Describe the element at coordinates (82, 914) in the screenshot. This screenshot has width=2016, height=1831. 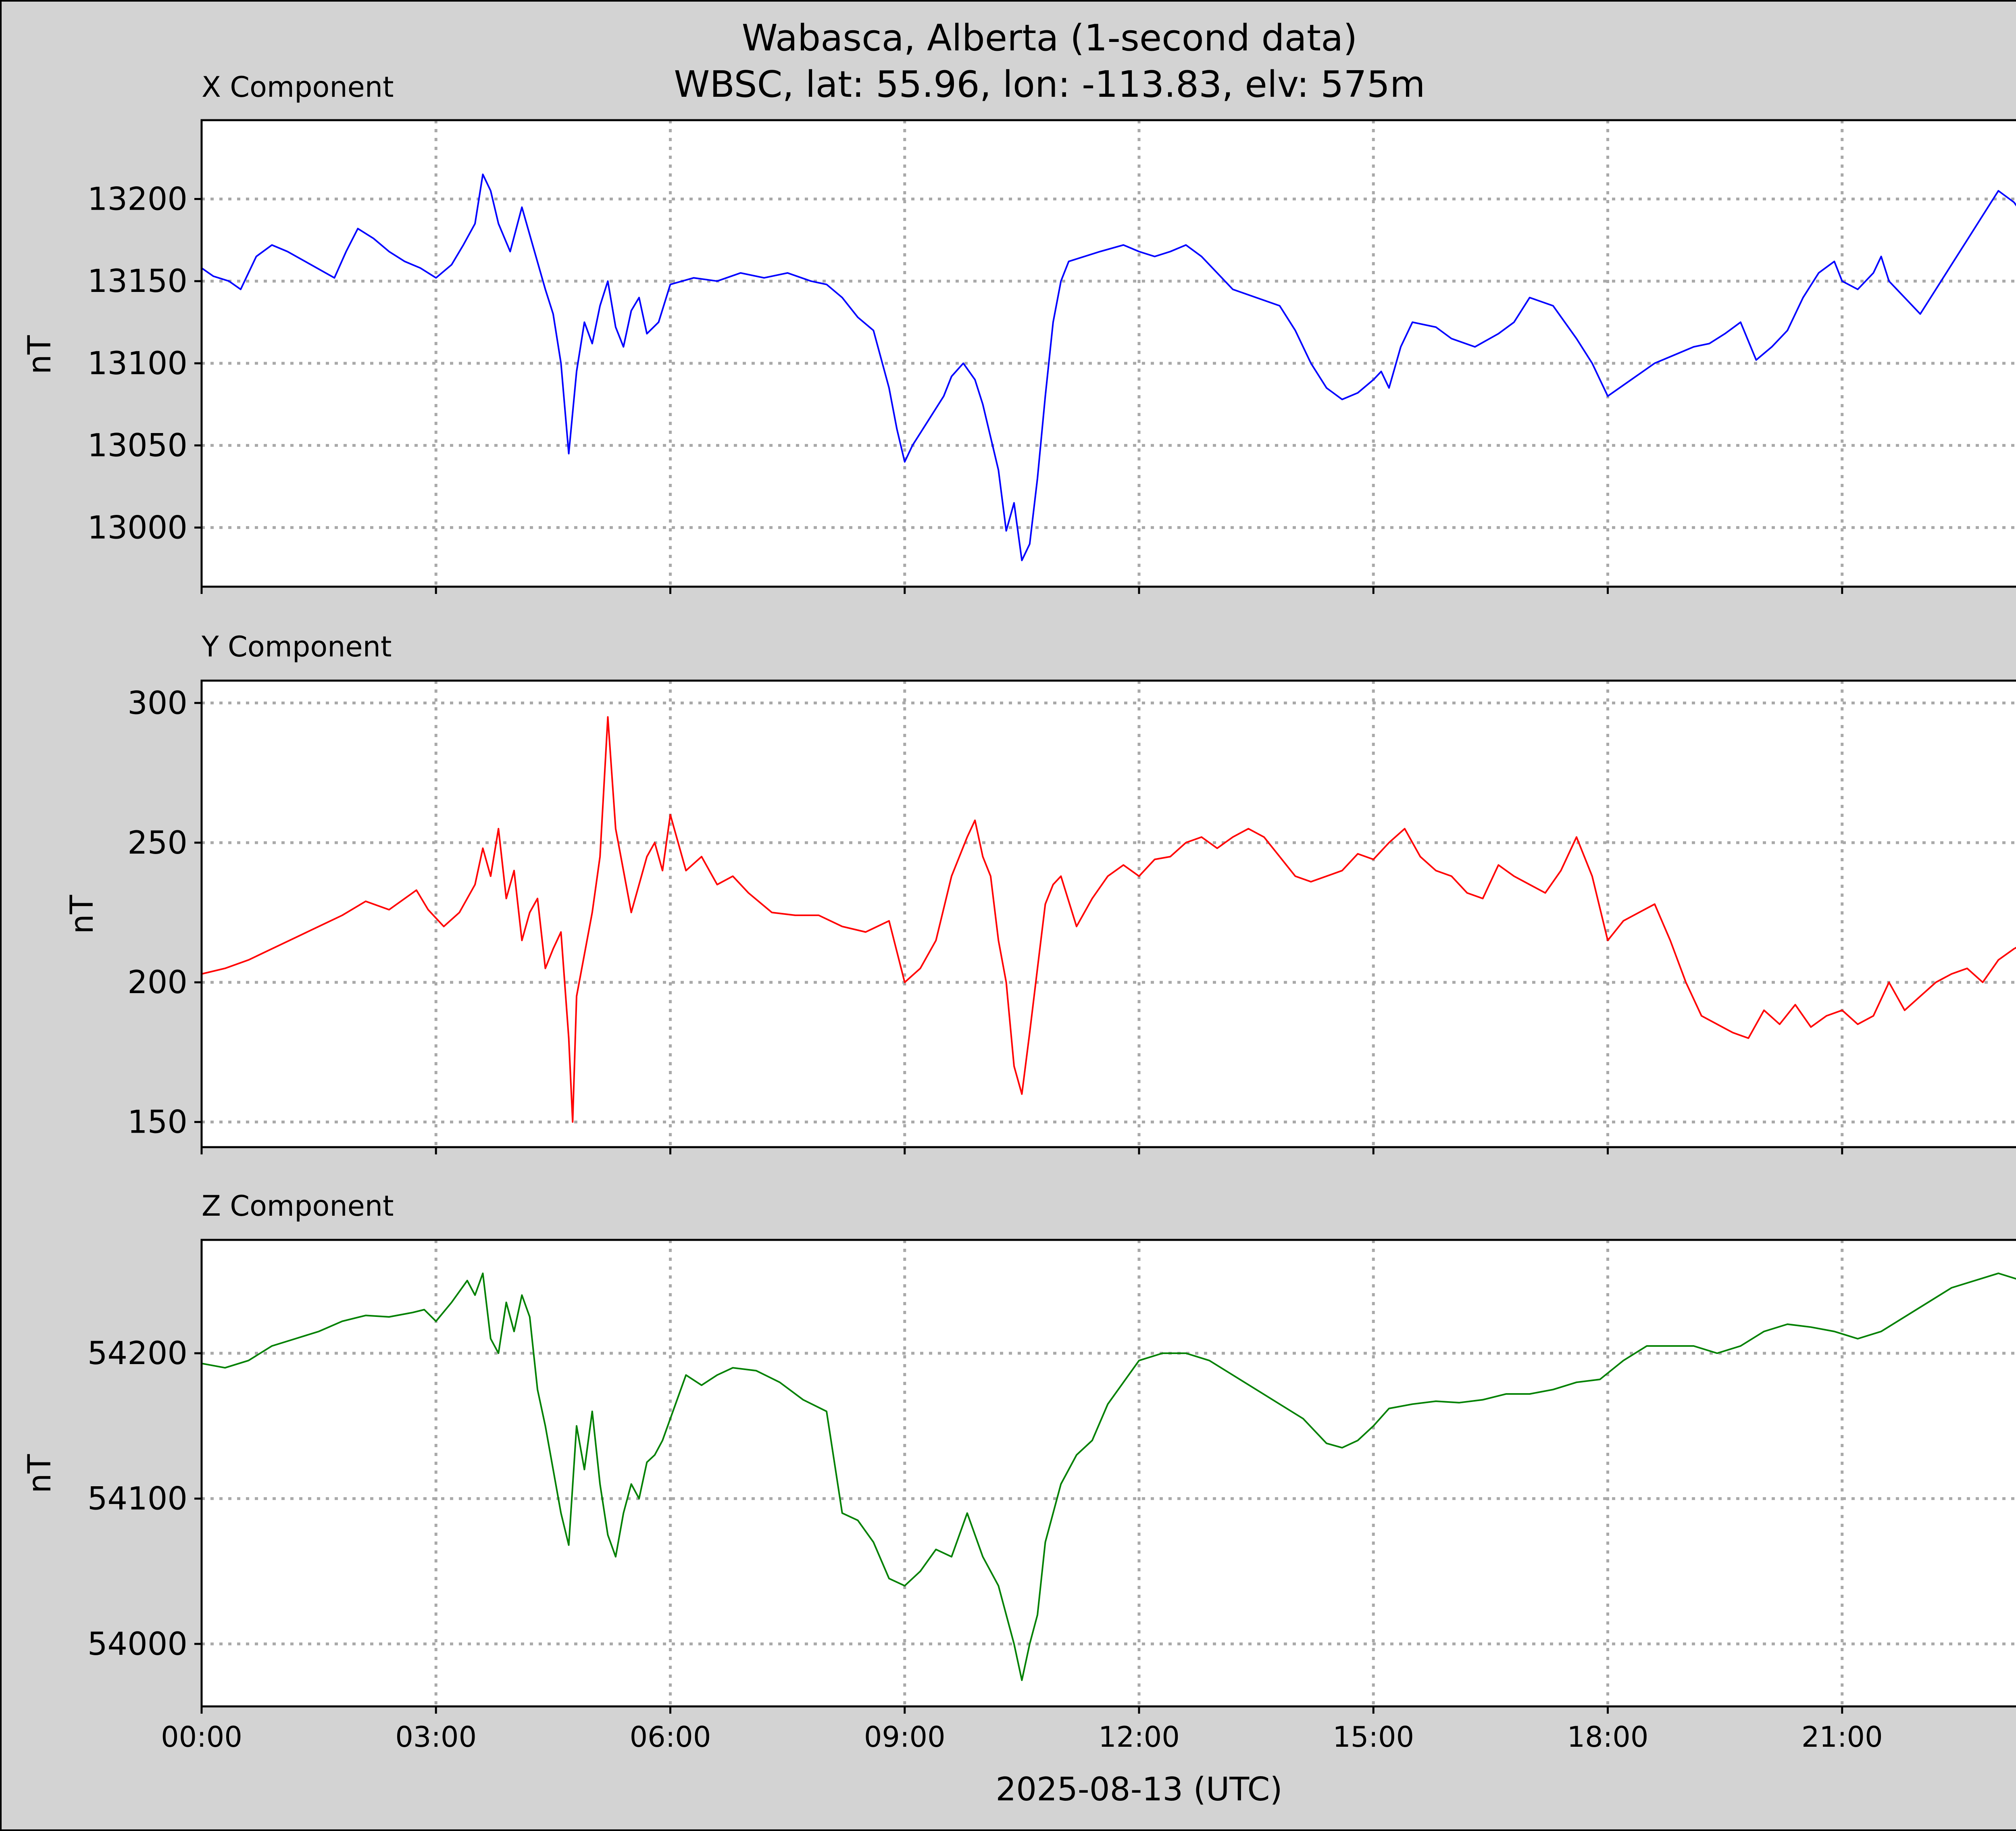
I see `y-component-ylabel: nT` at that location.